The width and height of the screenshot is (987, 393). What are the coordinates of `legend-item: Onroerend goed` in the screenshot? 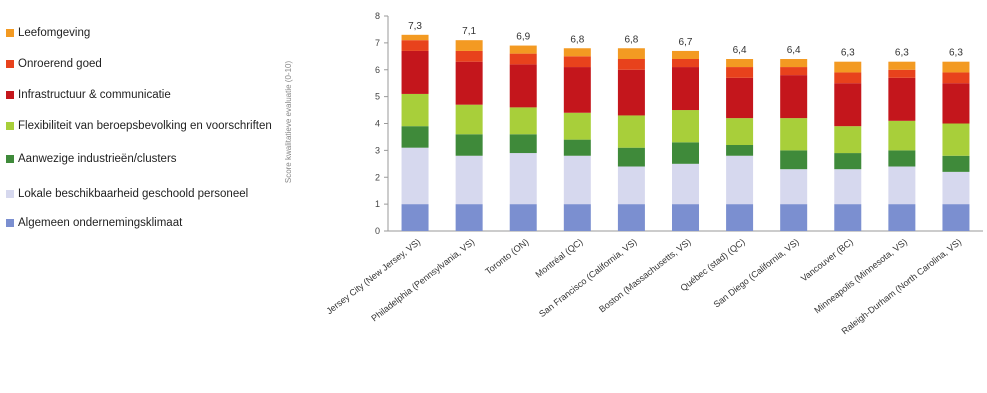 It's located at (142, 64).